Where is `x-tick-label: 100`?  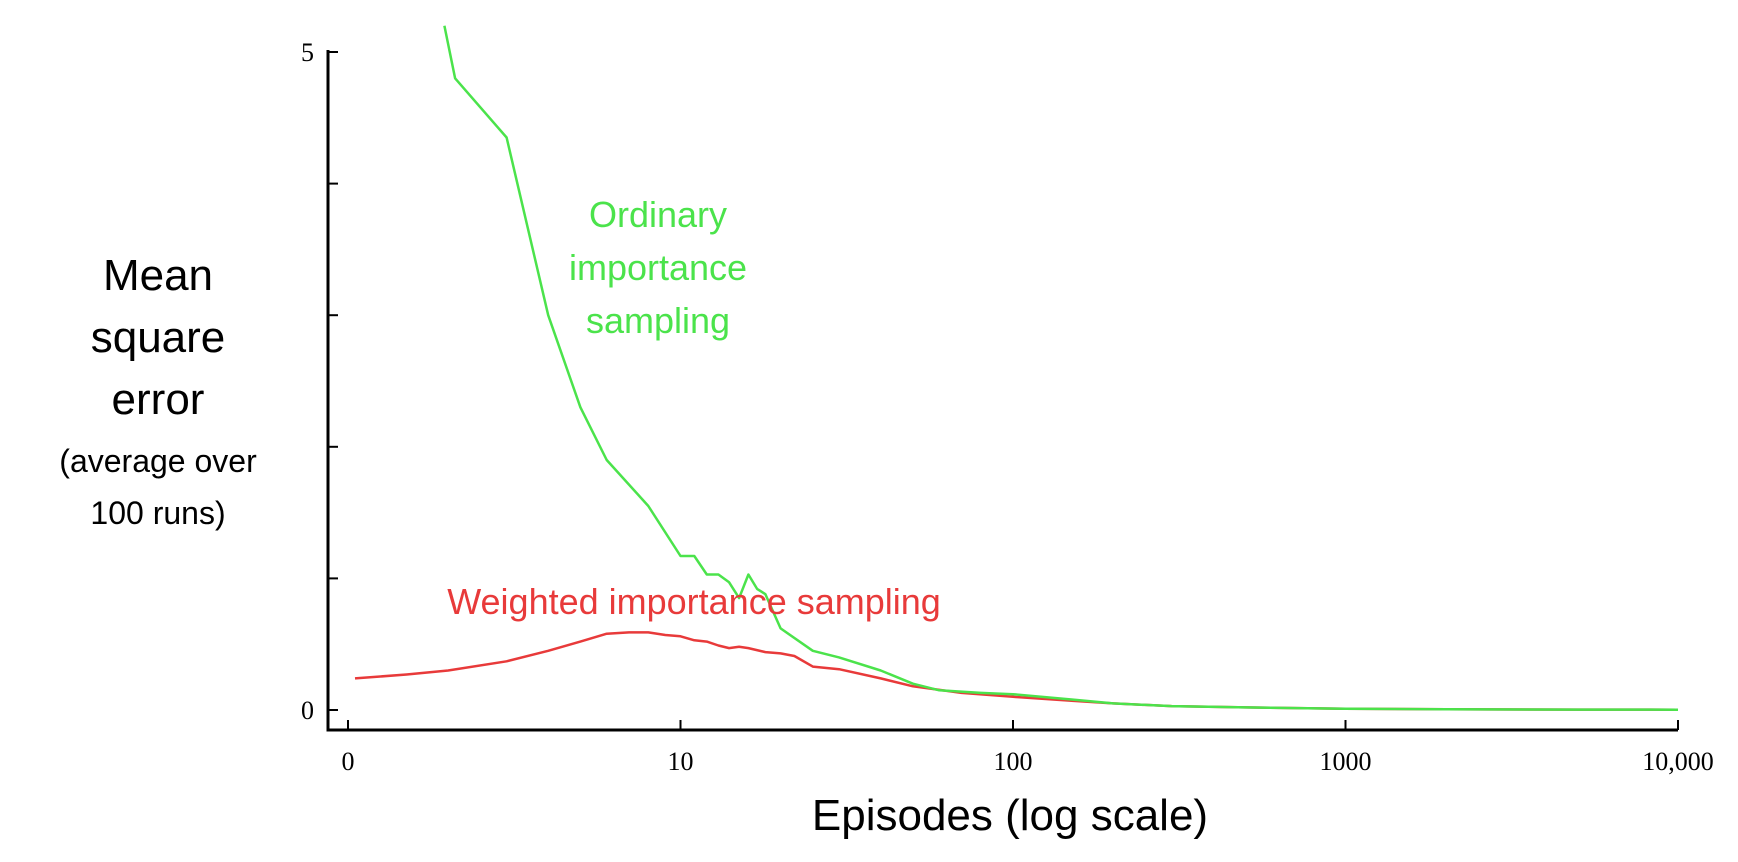
x-tick-label: 100 is located at coordinates (1013, 761).